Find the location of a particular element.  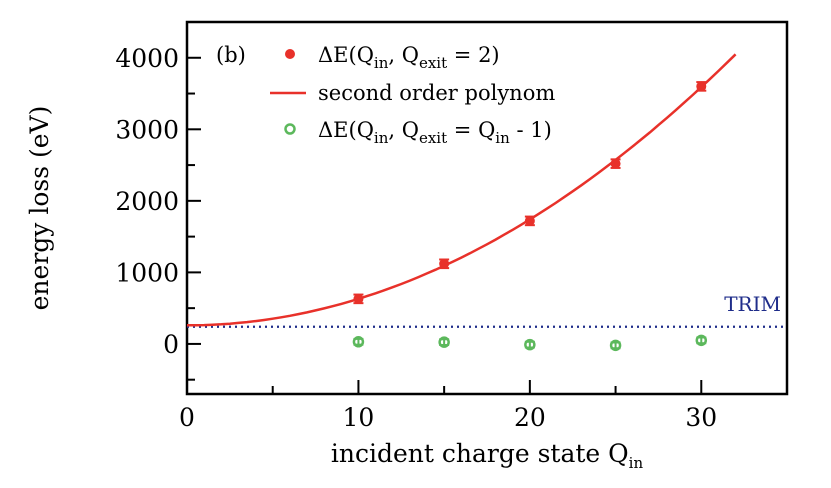

legend-label-series-1: ΔE(Qin​, Qexit​ = 2) is located at coordinates (409, 57).